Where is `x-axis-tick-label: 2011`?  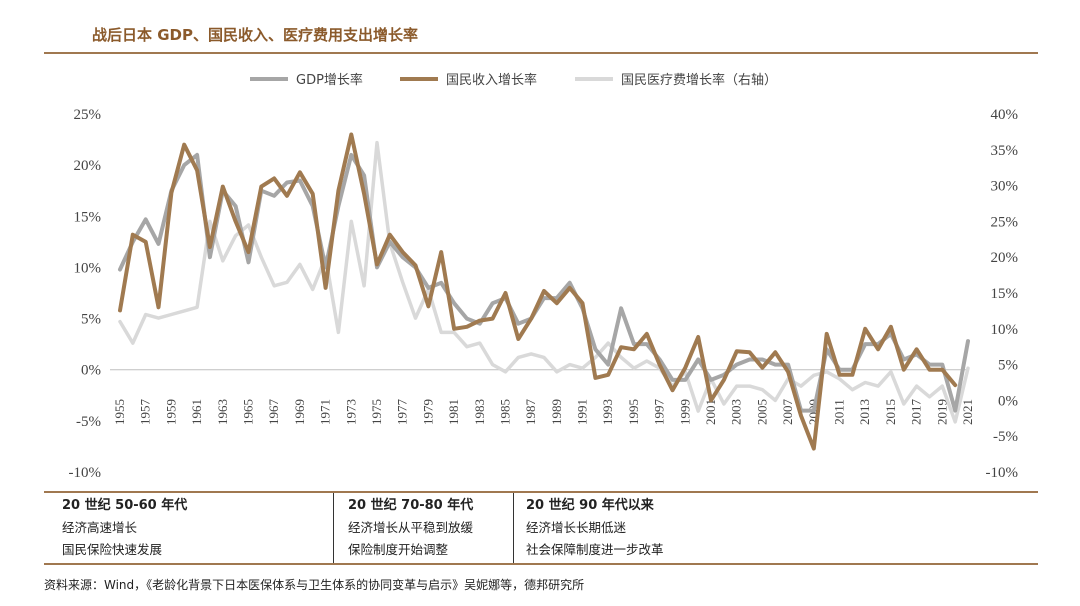 x-axis-tick-label: 2011 is located at coordinates (839, 412).